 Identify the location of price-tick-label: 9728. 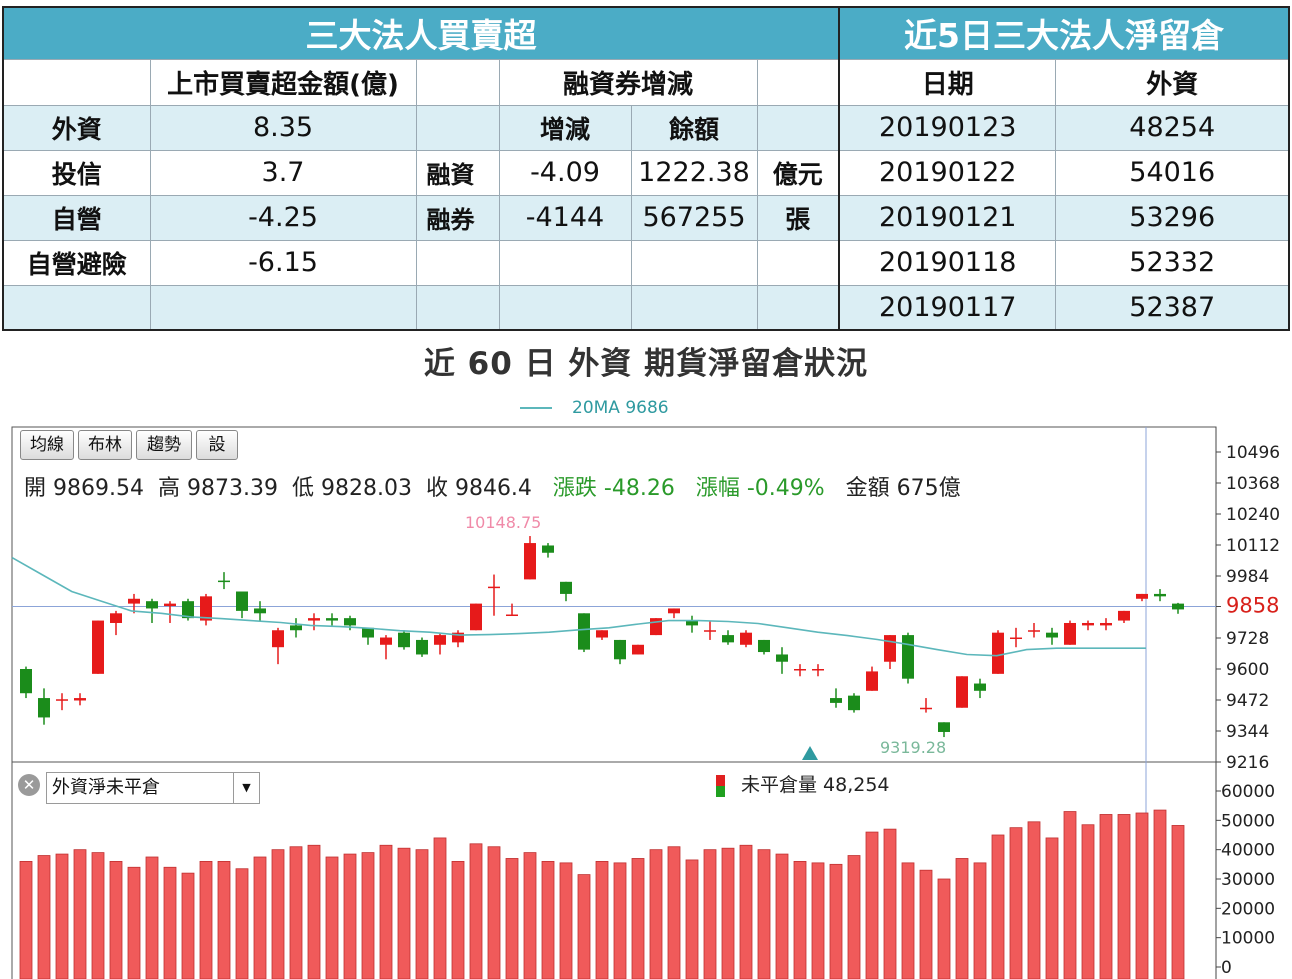
(1247, 639).